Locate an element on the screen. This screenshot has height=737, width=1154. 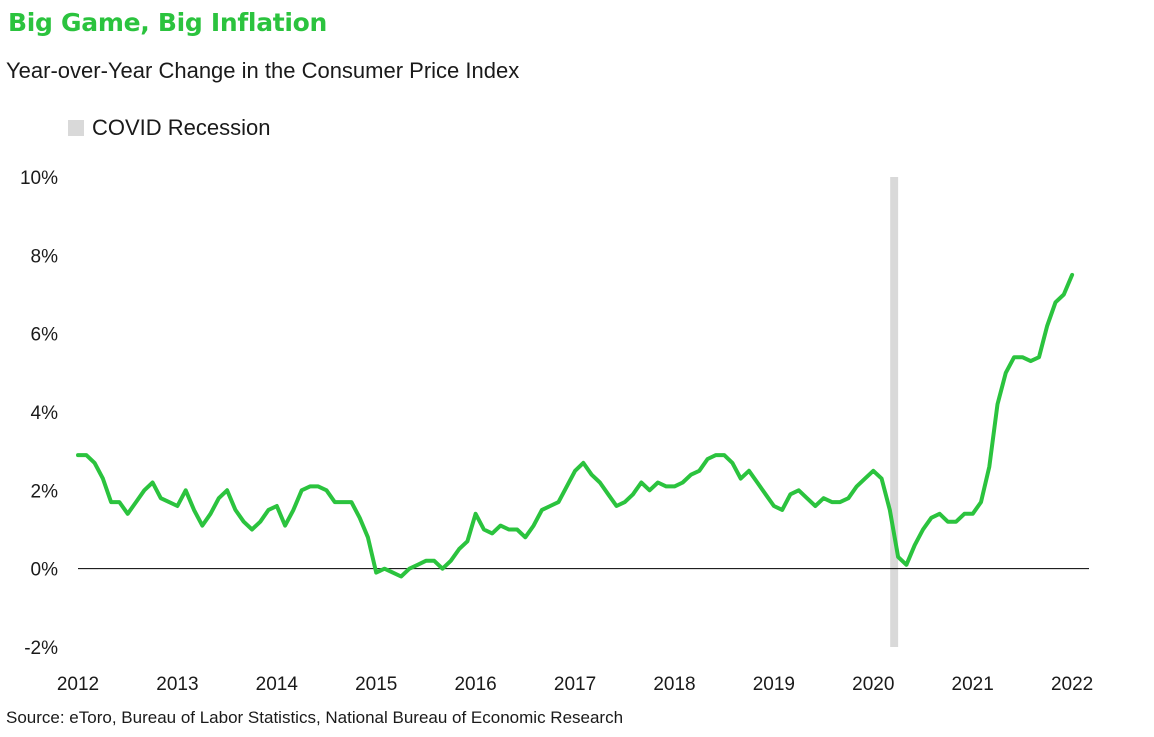
y-tick-label: 8% is located at coordinates (45, 256).